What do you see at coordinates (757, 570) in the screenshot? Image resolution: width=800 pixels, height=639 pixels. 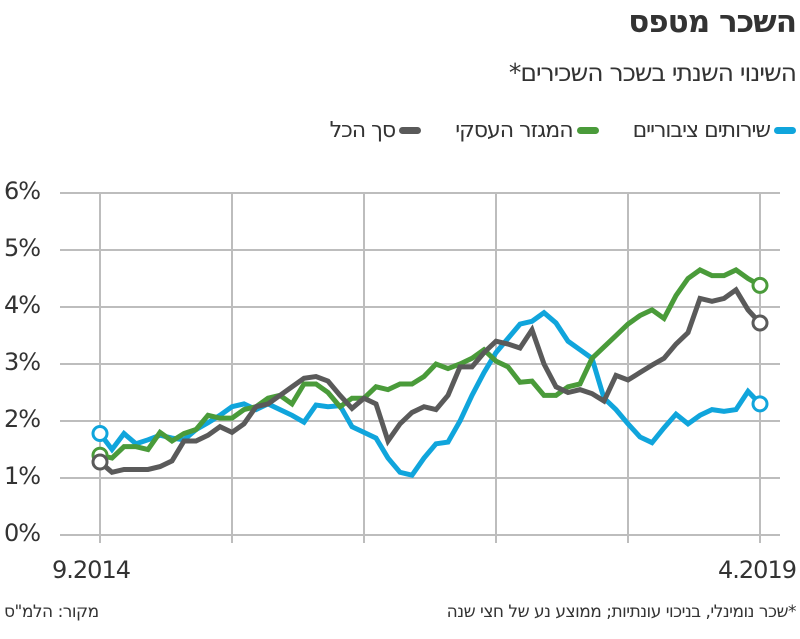 I see `x-tick-end: 4.2019` at bounding box center [757, 570].